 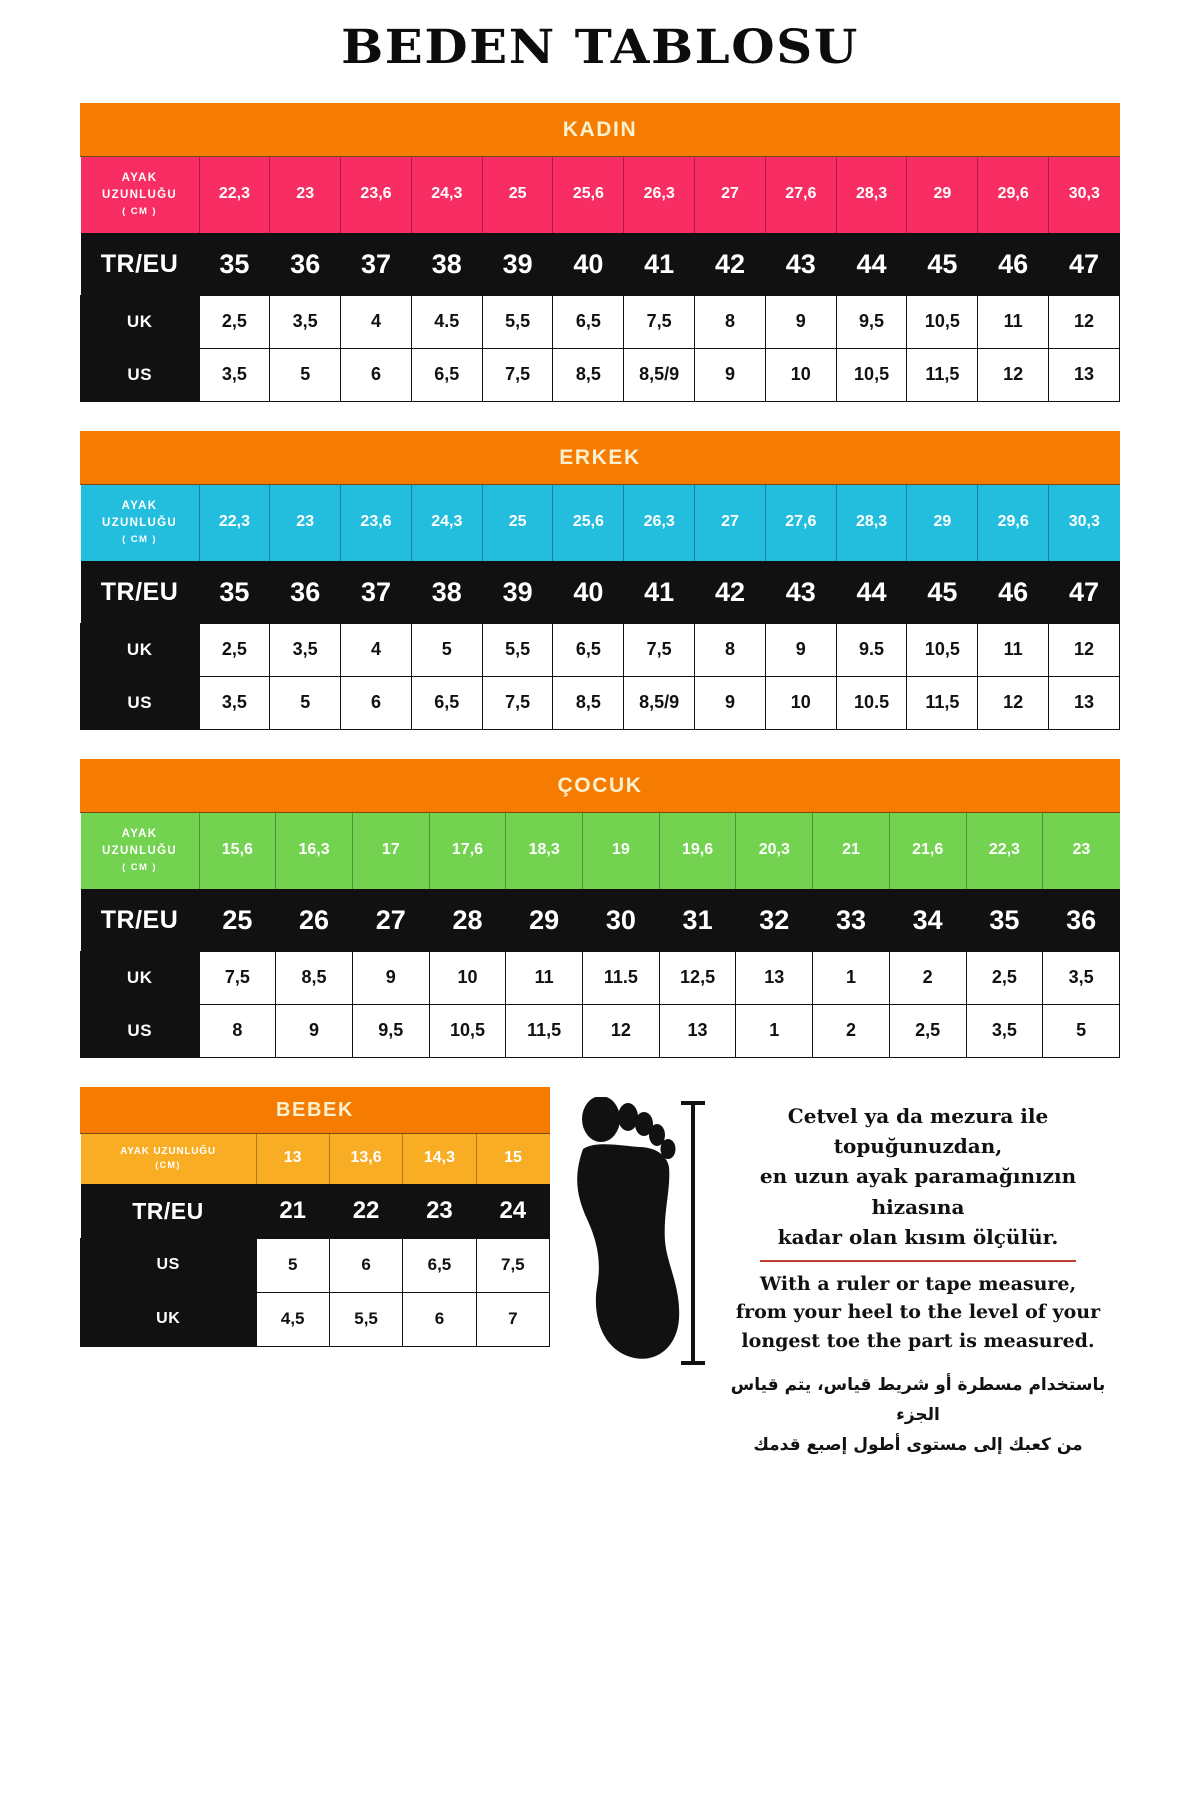 I want to click on foot-illustration, so click(x=630, y=1227).